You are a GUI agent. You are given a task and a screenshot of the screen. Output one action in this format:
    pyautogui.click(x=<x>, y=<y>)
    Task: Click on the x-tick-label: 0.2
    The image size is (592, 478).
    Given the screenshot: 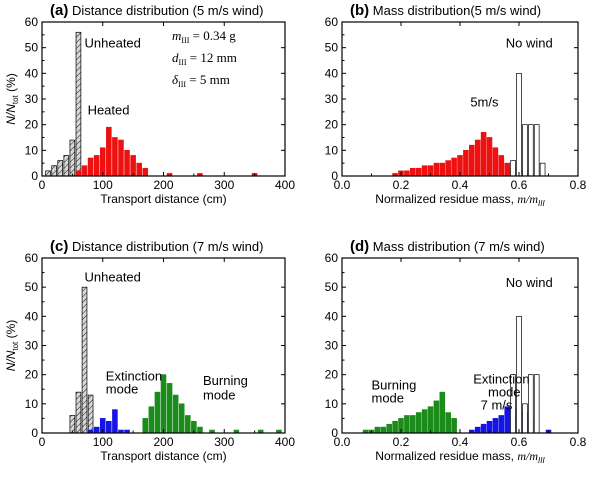 What is the action you would take?
    pyautogui.click(x=401, y=442)
    